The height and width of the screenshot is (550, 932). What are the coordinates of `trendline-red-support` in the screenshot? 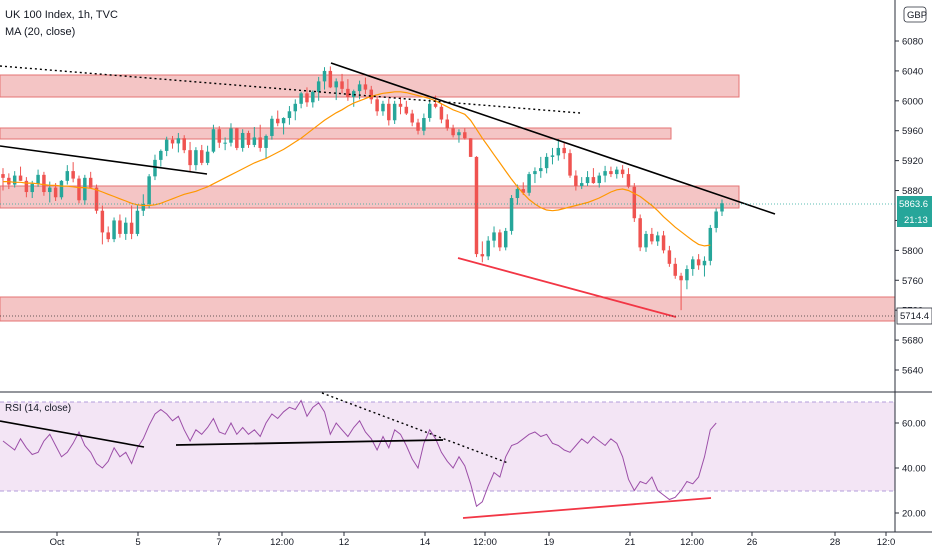 It's located at (567, 287).